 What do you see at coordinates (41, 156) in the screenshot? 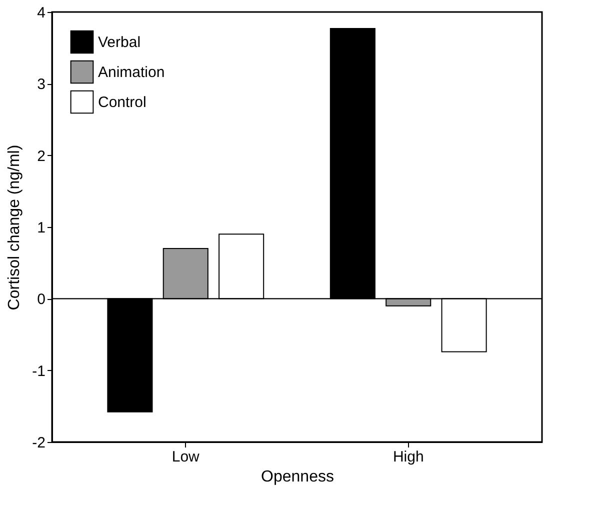
I see `y-tick-label: 2` at bounding box center [41, 156].